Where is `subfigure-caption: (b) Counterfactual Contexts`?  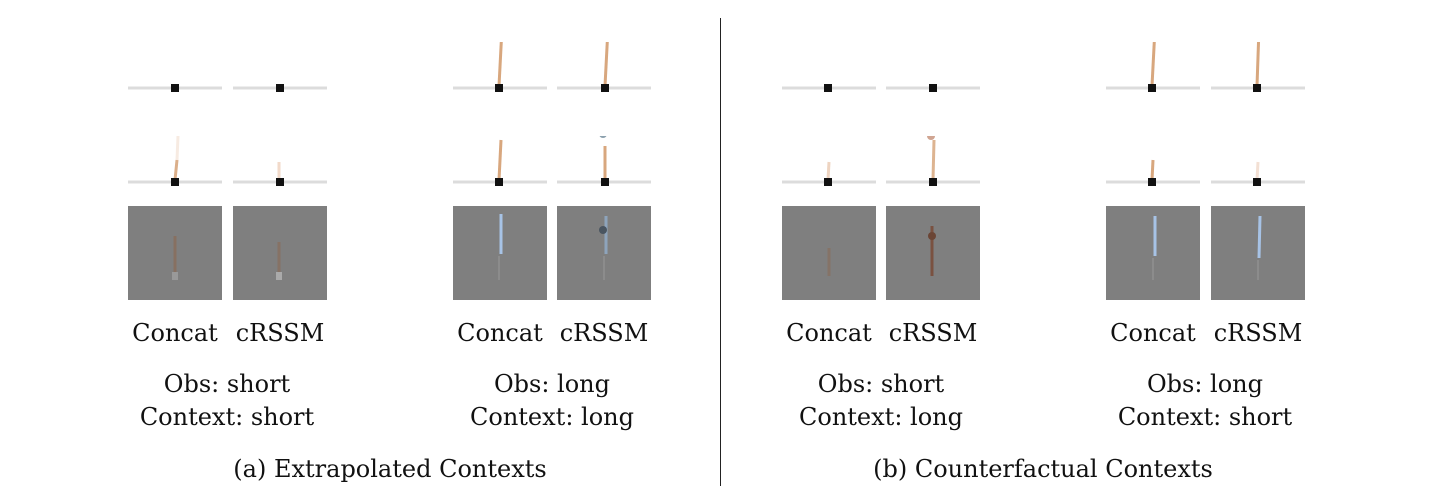
subfigure-caption: (b) Counterfactual Contexts is located at coordinates (1043, 469).